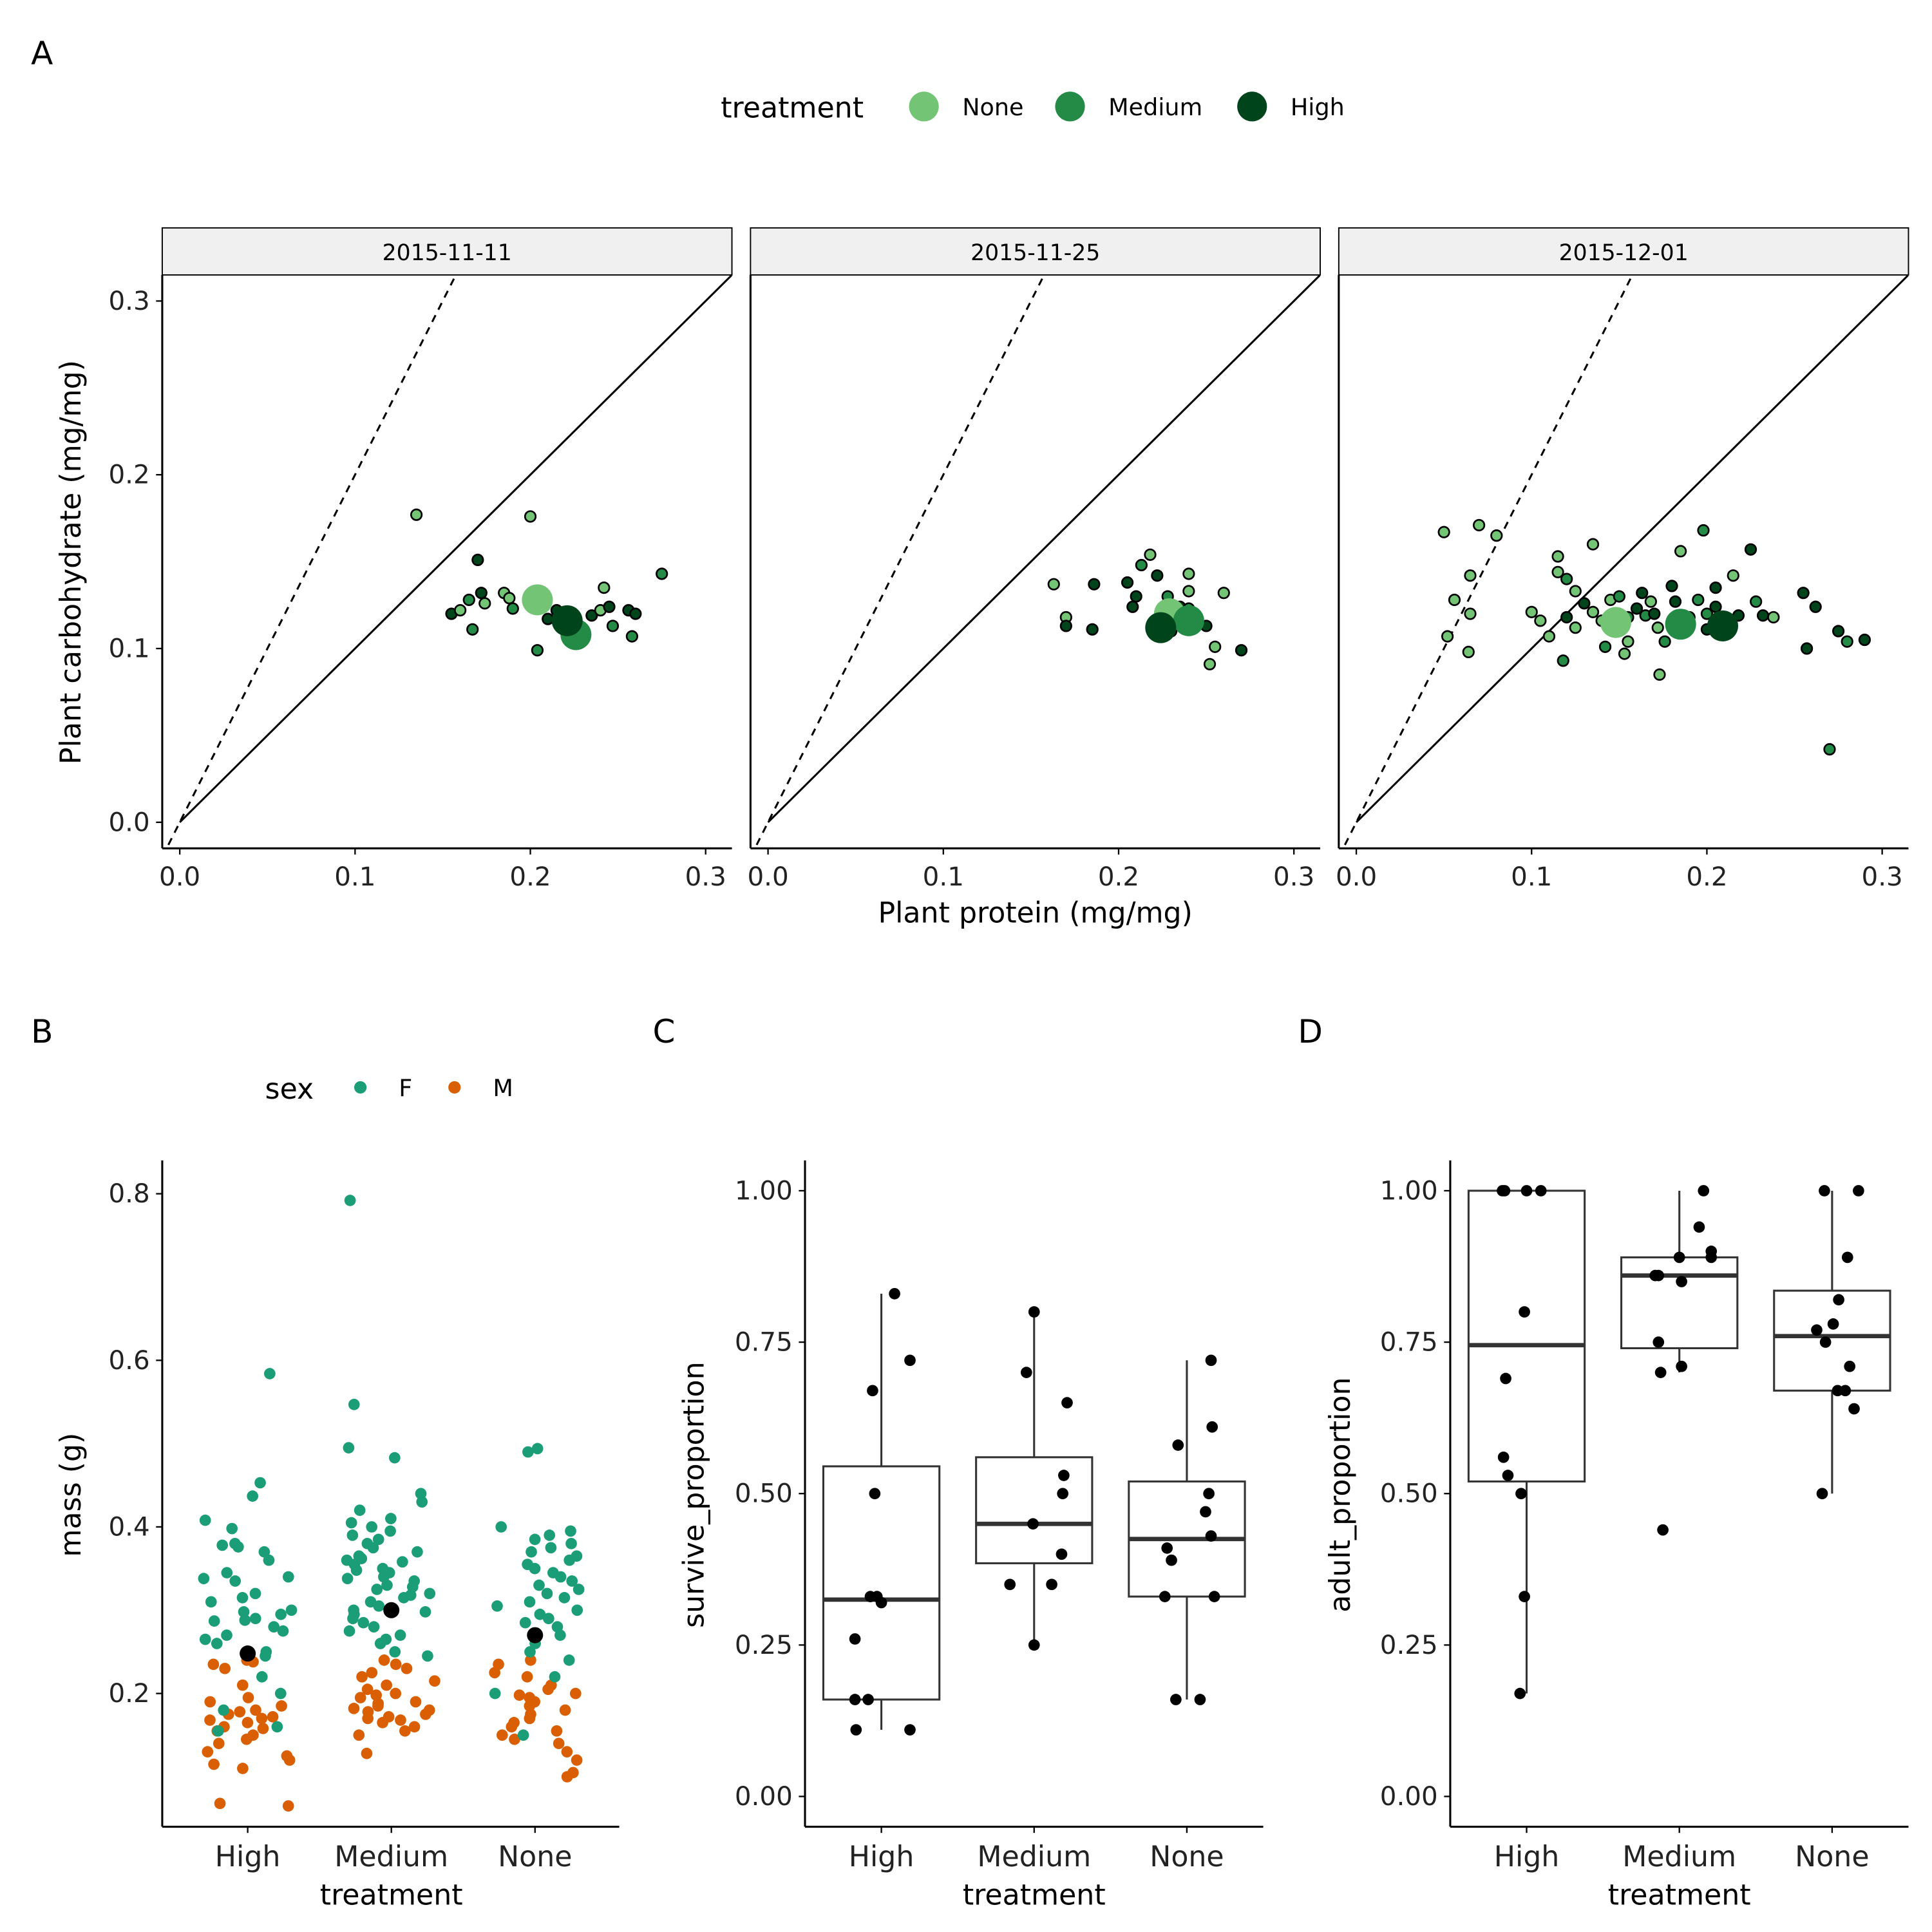  What do you see at coordinates (354, 877) in the screenshot?
I see `x-tick-label: 0.1` at bounding box center [354, 877].